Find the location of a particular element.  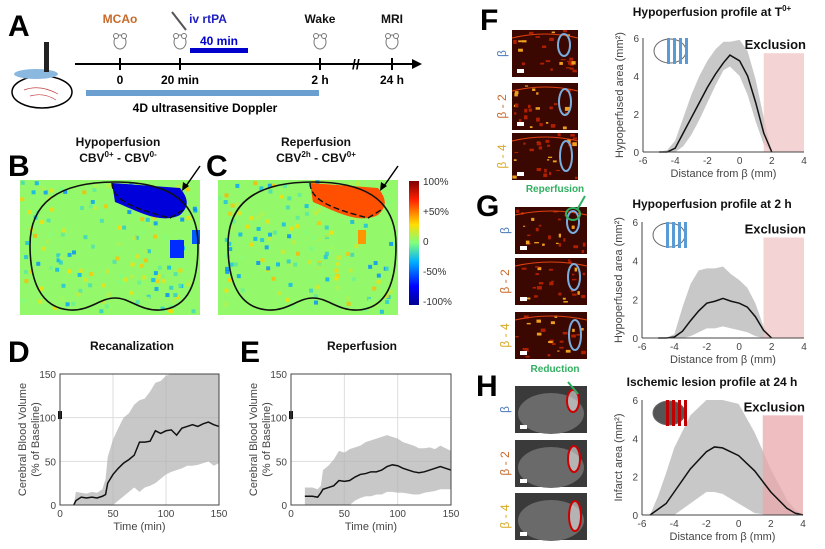

annotation-h: Reduction is located at coordinates (555, 369).